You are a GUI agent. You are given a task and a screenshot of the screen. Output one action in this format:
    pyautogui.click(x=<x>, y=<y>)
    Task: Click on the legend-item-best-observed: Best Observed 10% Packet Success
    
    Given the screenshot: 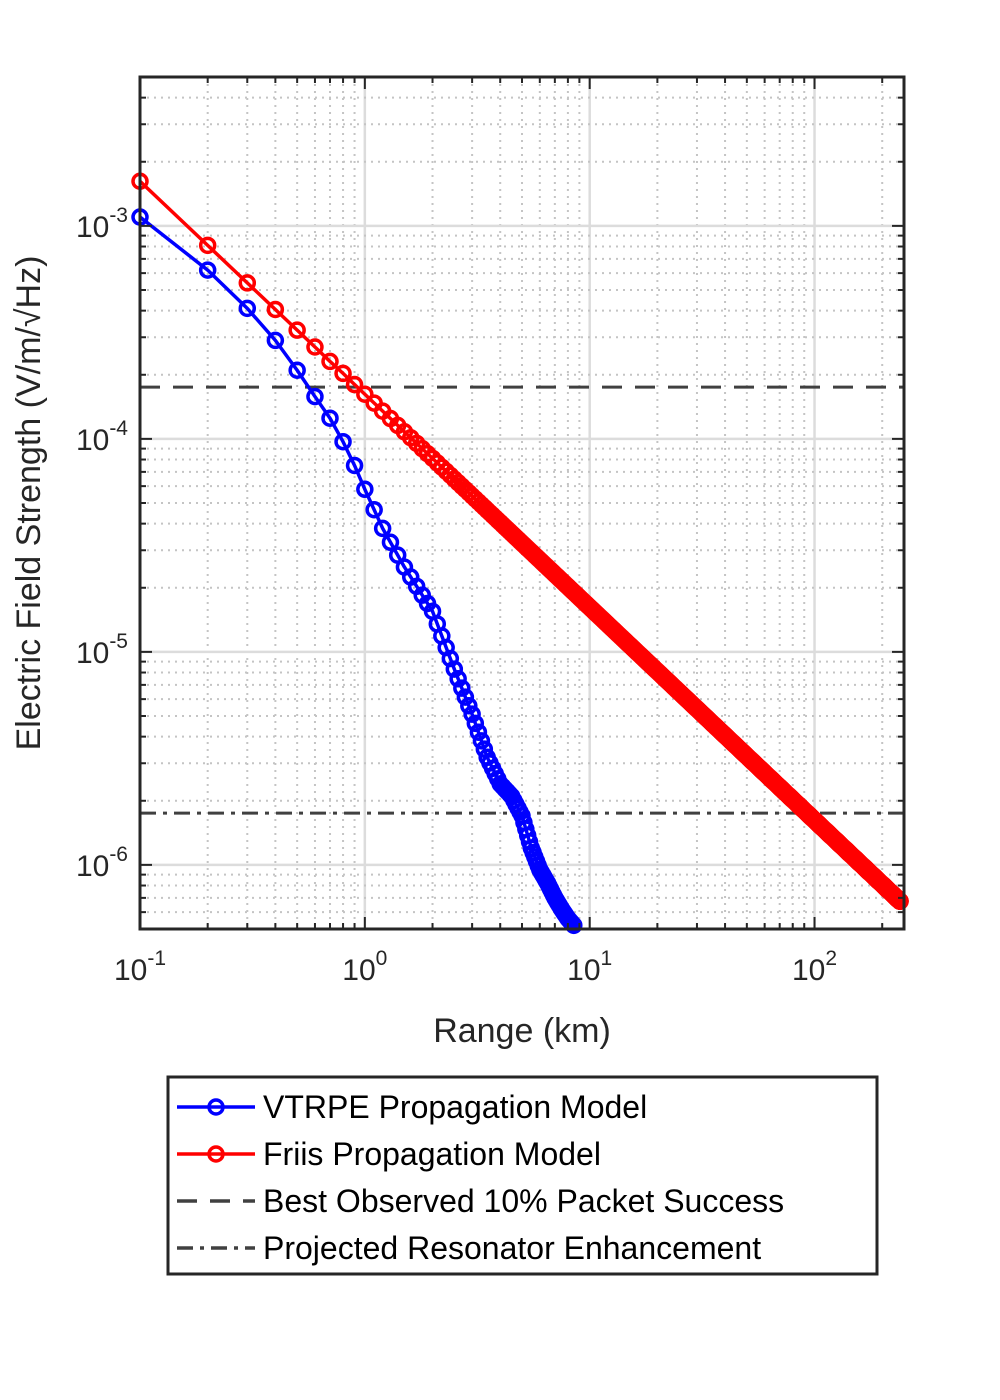 What is the action you would take?
    pyautogui.click(x=480, y=1201)
    